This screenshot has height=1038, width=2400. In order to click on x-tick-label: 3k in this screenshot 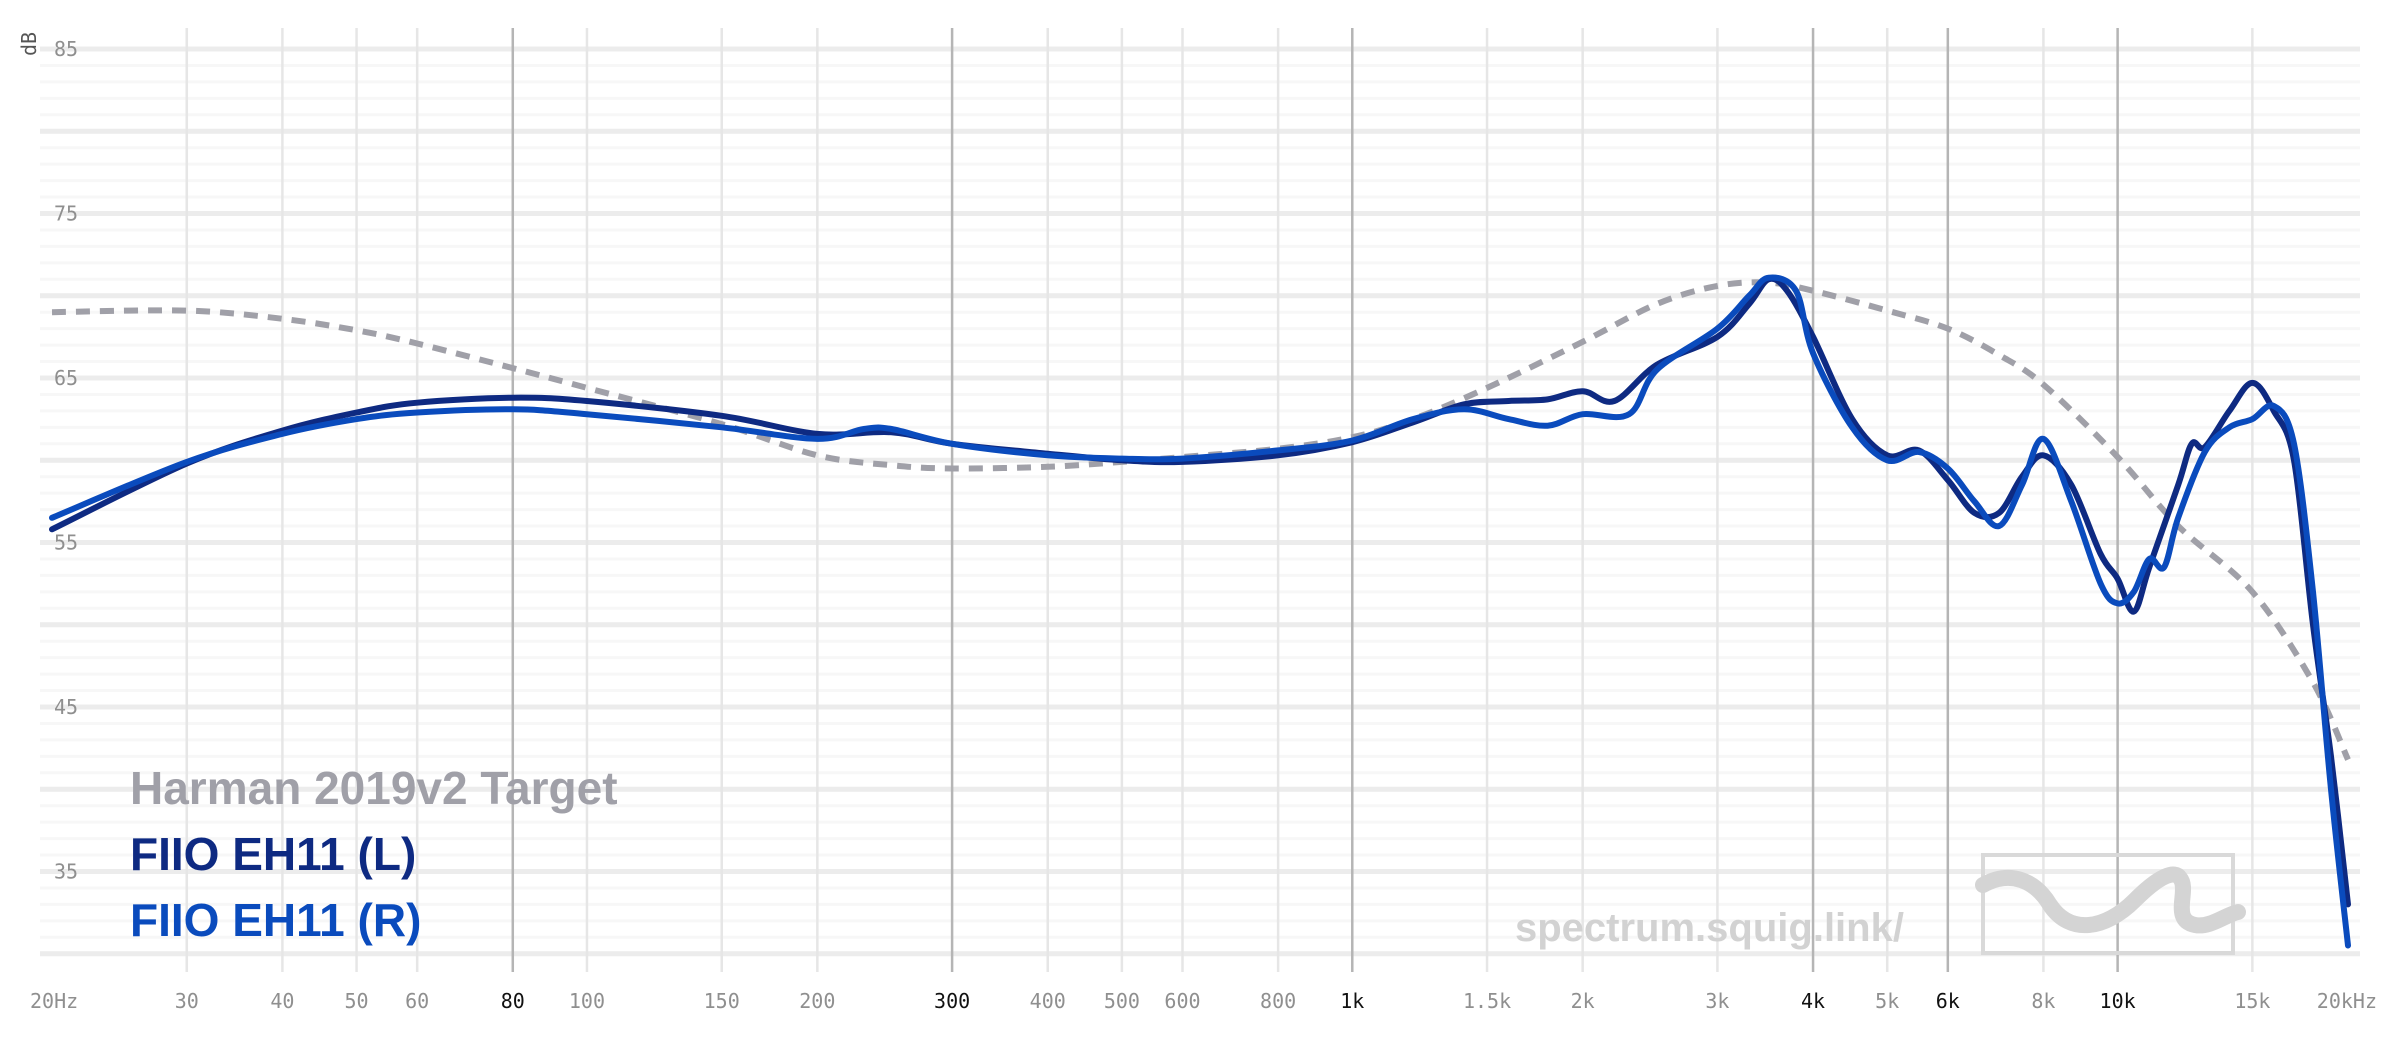, I will do `click(1717, 1001)`.